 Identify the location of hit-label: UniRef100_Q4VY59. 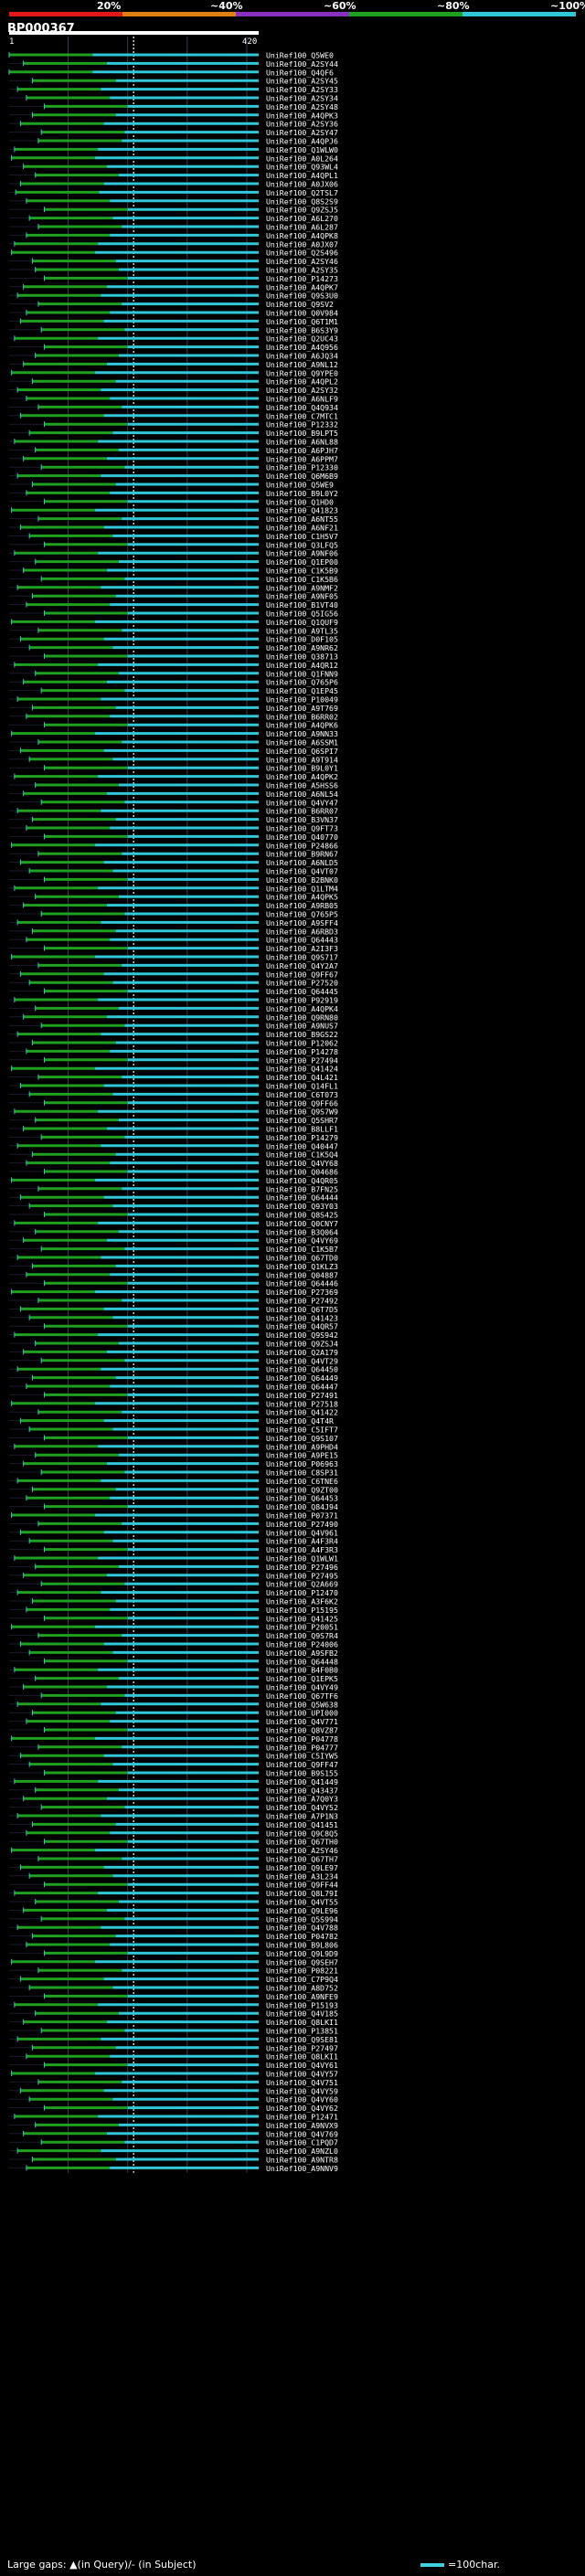
(302, 2090).